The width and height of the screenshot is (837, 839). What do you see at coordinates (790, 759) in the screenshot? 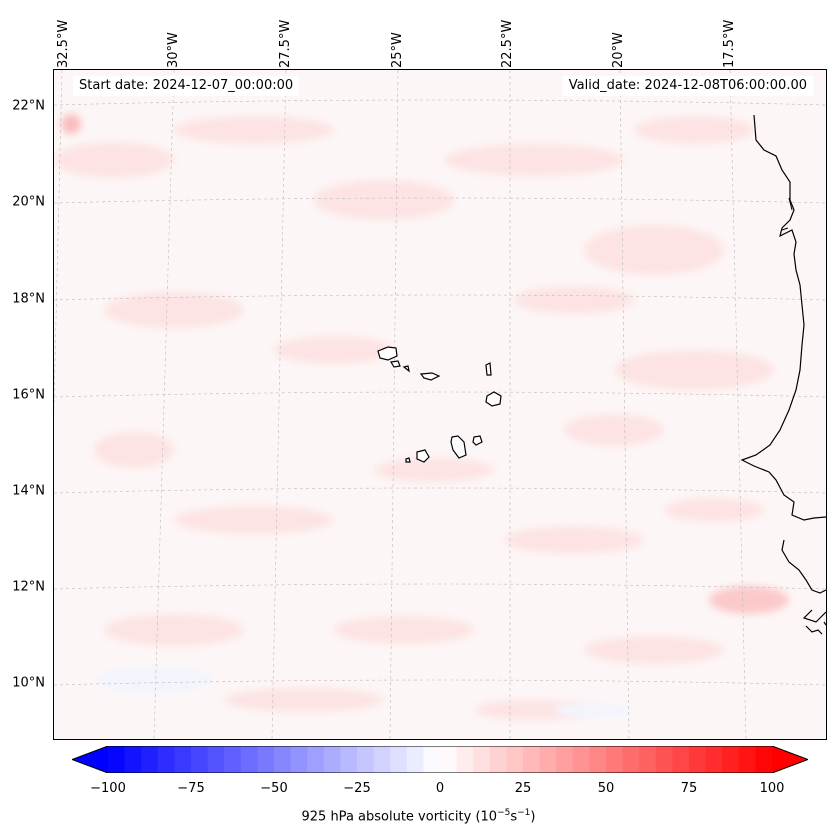
I see `colorbar-extend-max` at bounding box center [790, 759].